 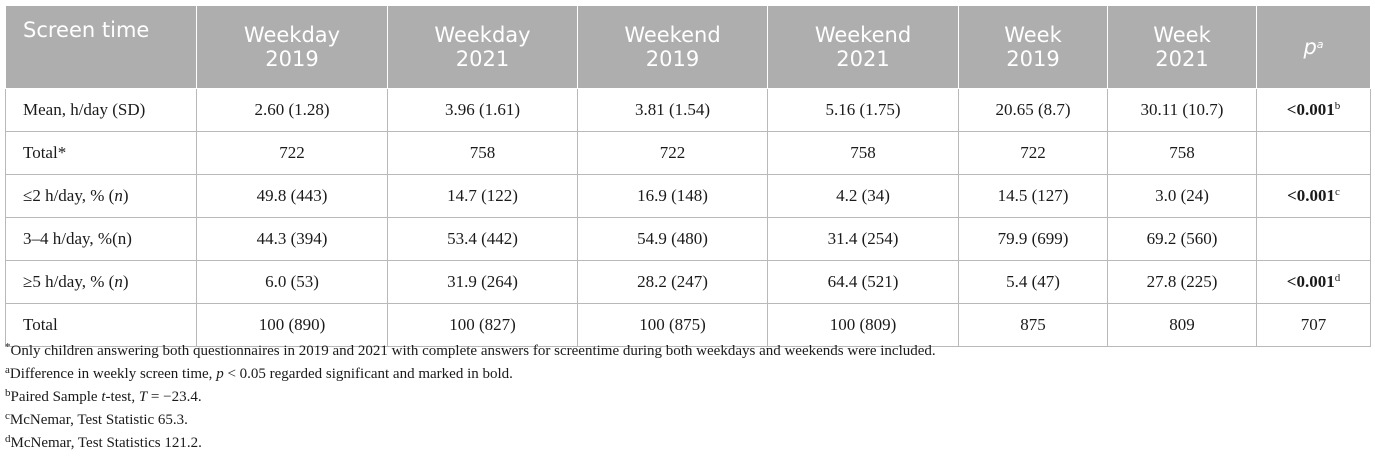 I want to click on footnote-text: Paired Sample, so click(x=56, y=397).